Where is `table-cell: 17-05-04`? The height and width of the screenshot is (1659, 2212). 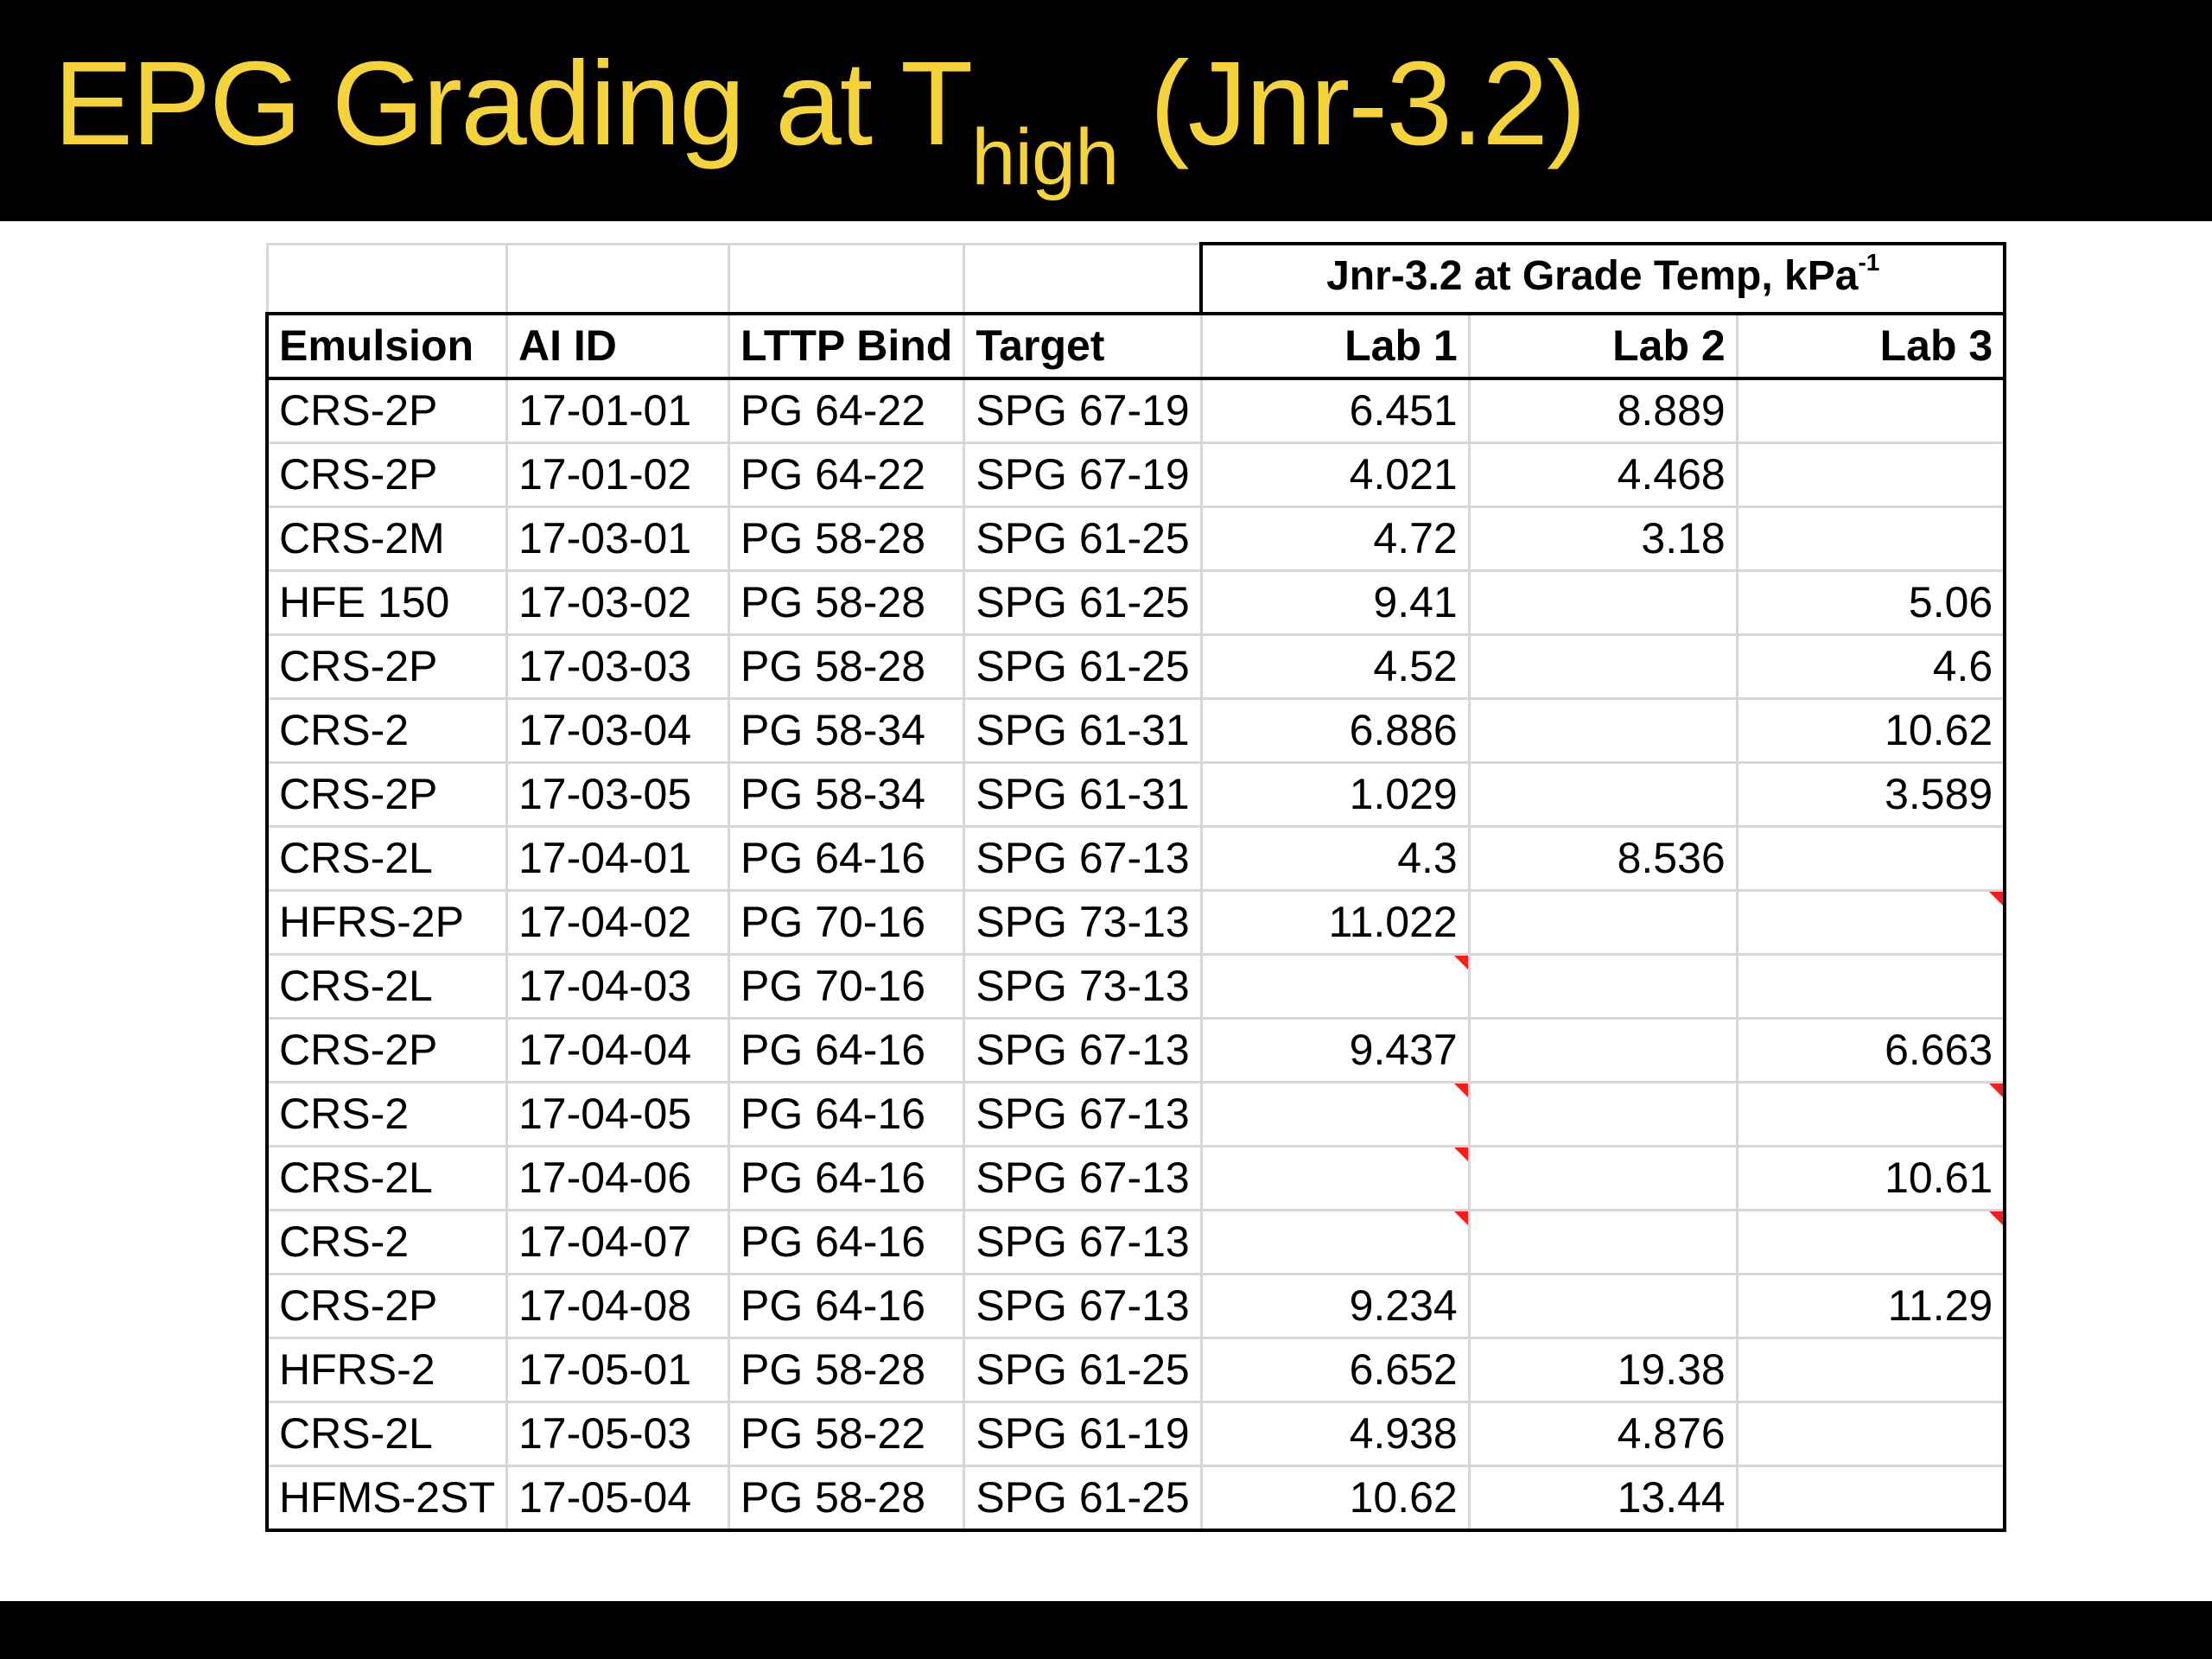 table-cell: 17-05-04 is located at coordinates (617, 1498).